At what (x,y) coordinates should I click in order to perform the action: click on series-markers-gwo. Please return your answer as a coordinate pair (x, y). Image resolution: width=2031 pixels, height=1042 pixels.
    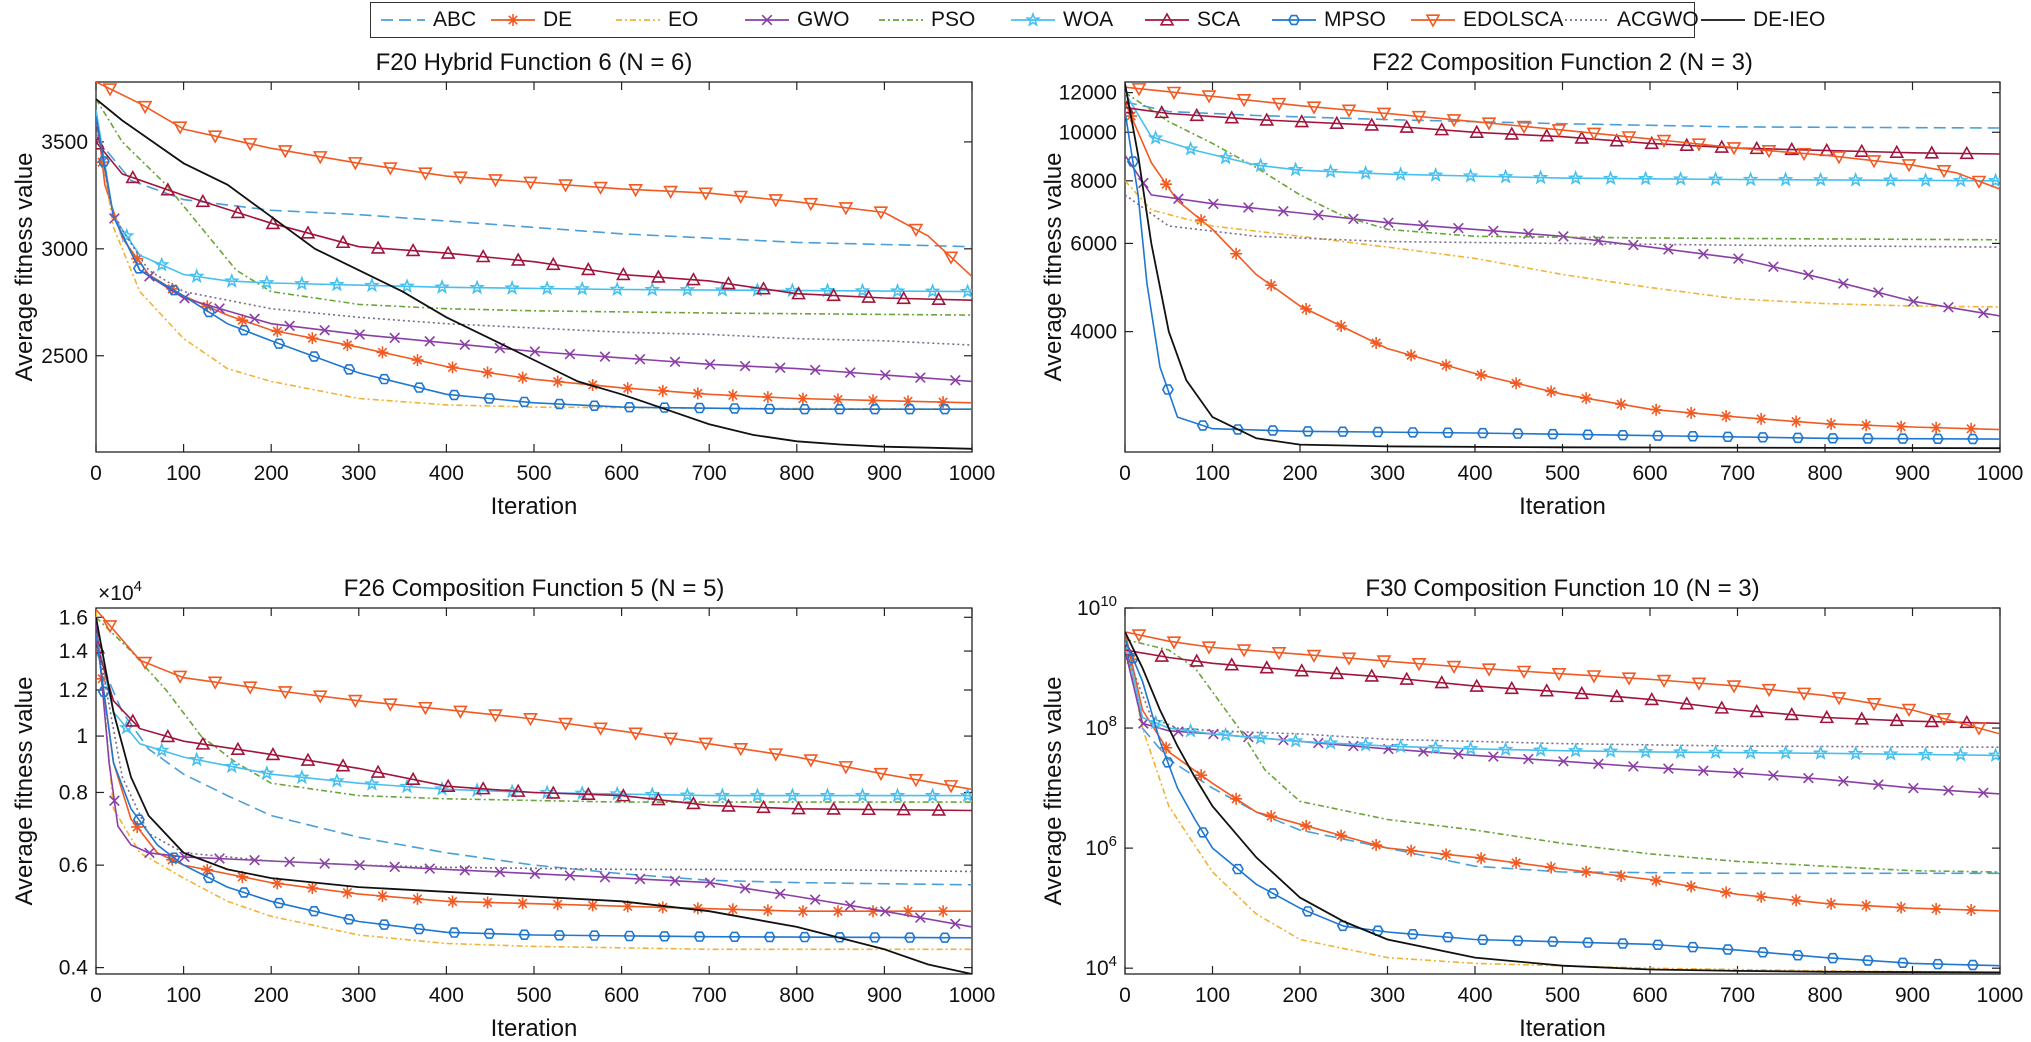
    Looking at the image, I should click on (535, 299).